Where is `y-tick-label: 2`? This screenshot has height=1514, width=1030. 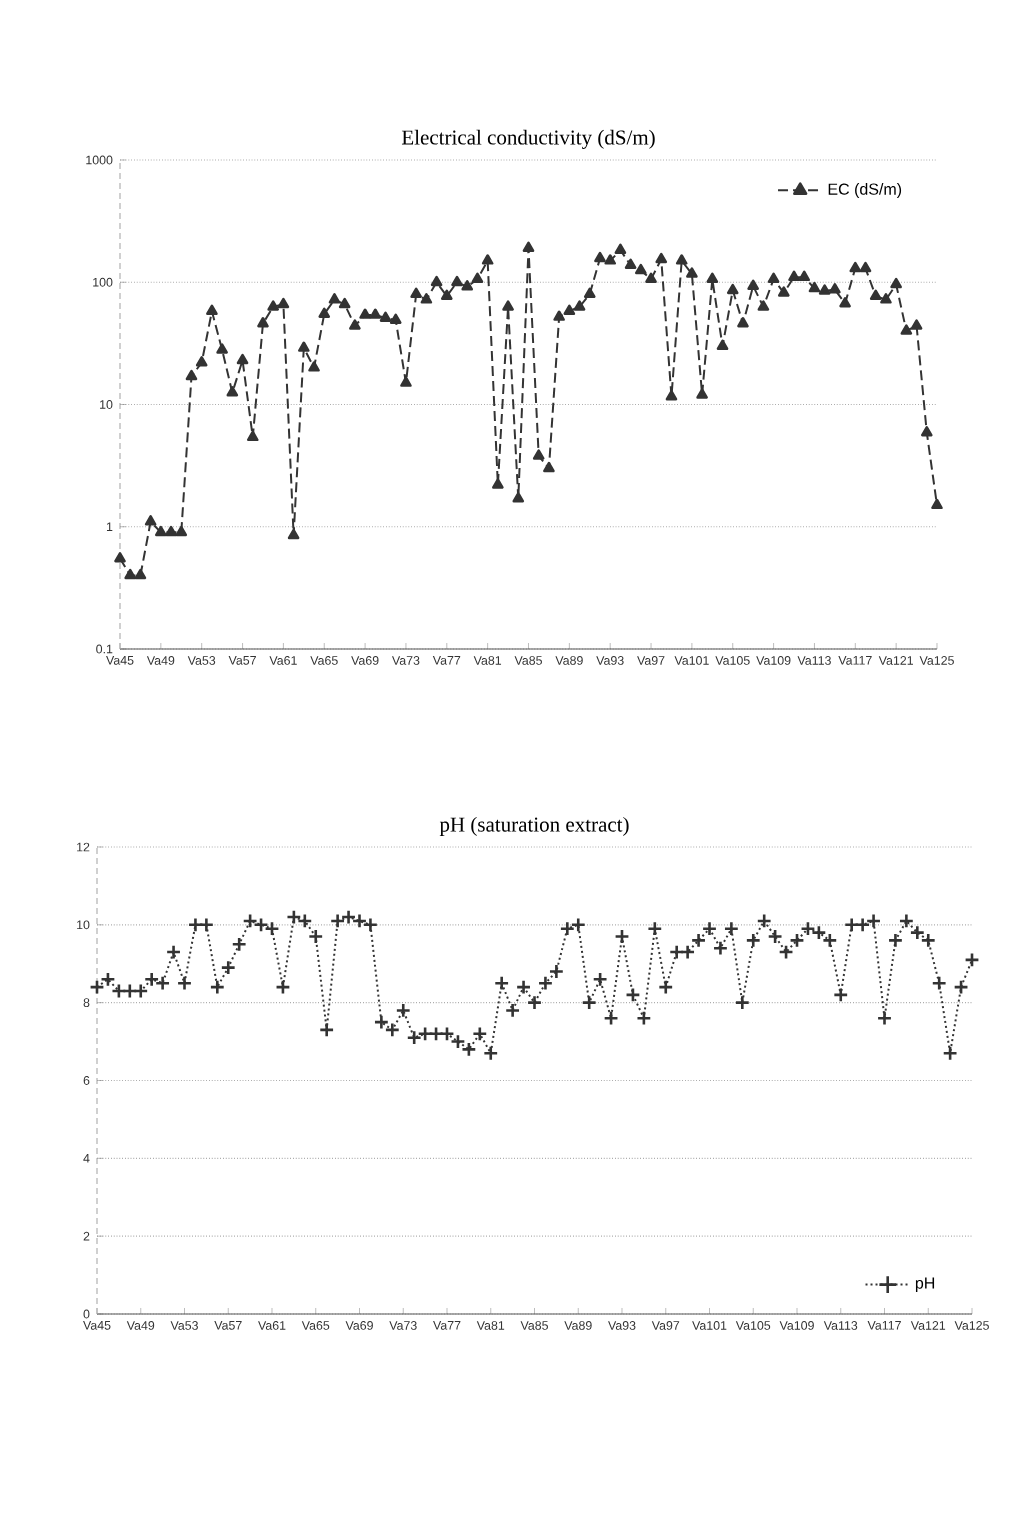
y-tick-label: 2 is located at coordinates (86, 1236).